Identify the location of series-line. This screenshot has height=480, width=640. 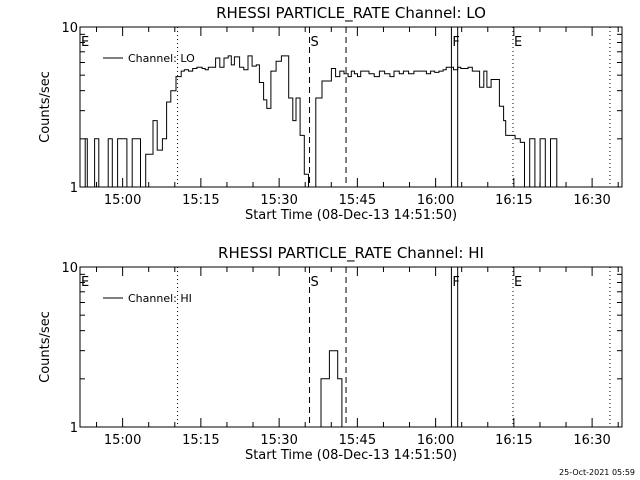
(351, 389).